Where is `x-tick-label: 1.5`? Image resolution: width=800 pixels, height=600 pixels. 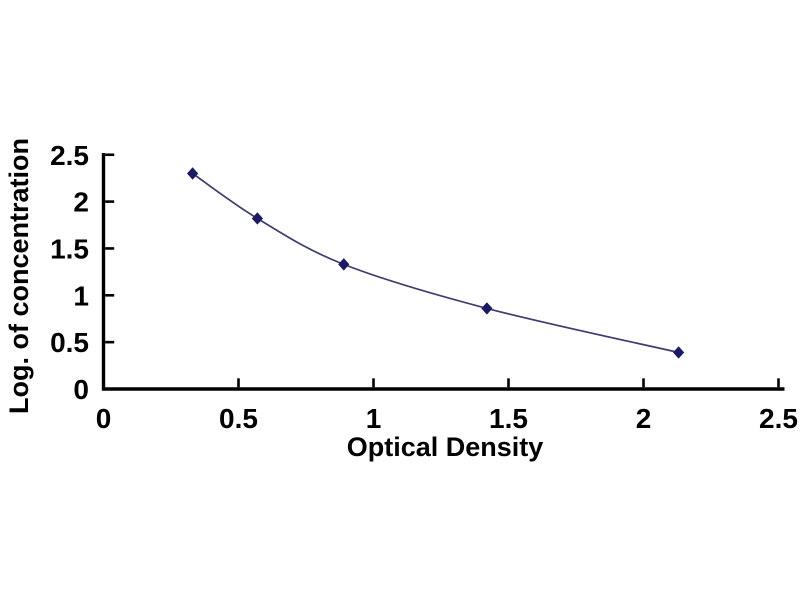
x-tick-label: 1.5 is located at coordinates (508, 418).